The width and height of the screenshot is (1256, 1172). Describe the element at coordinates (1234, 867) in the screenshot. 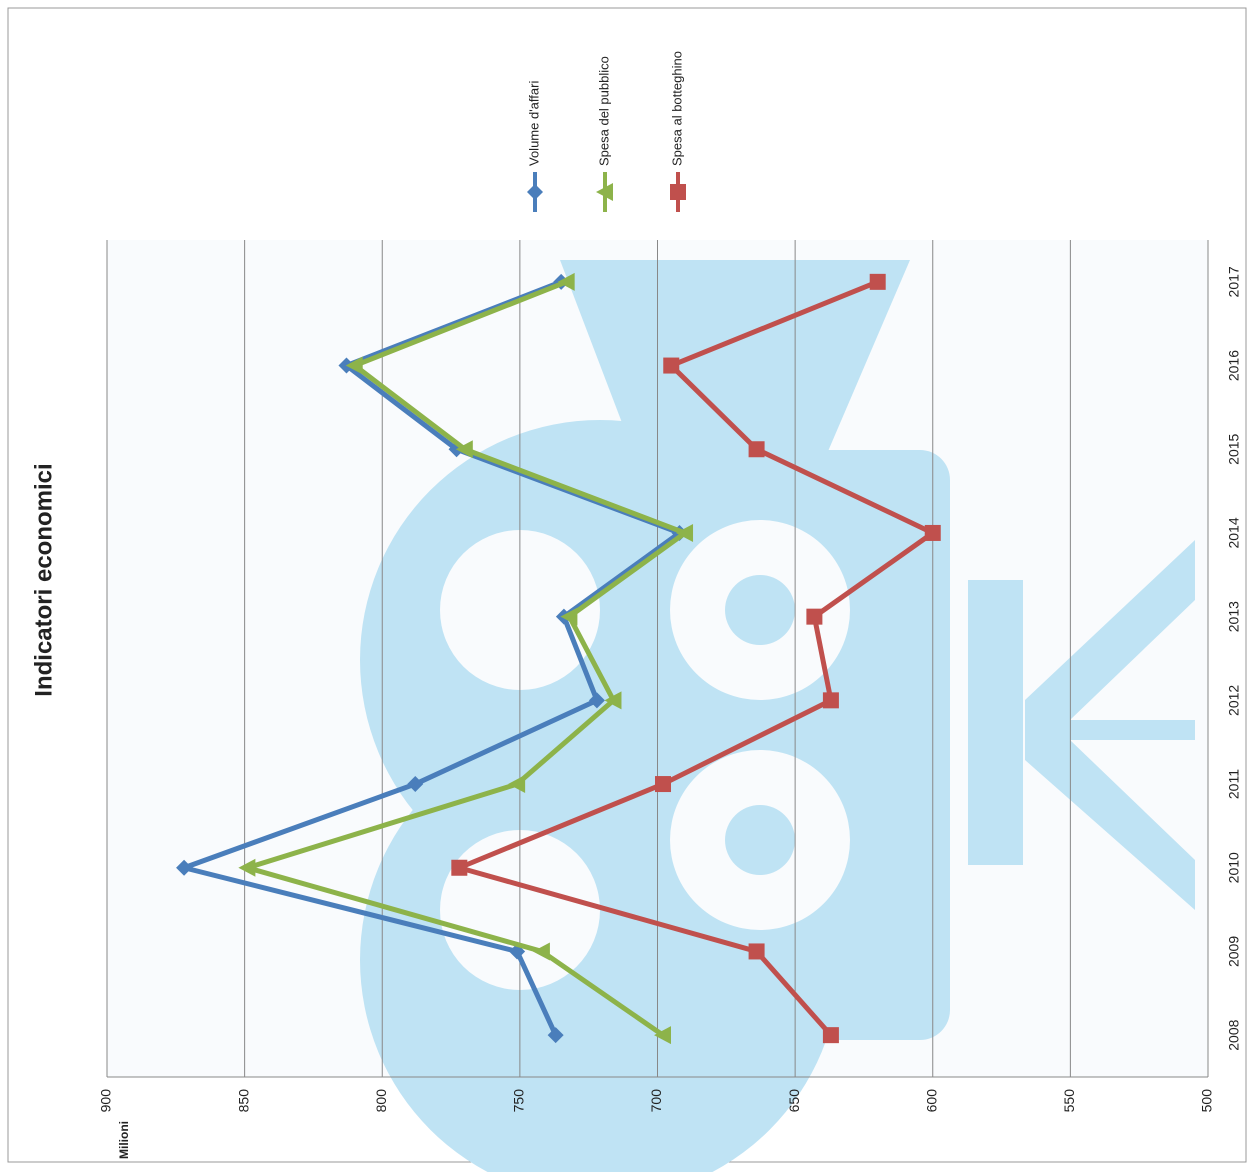

I see `x-tick-label: 2010` at that location.